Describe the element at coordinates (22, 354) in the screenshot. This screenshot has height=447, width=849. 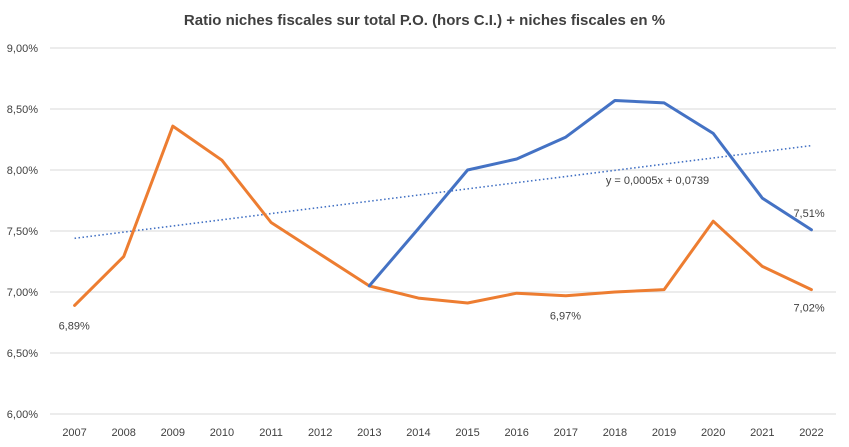
I see `y-tick-label: 6,50%` at that location.